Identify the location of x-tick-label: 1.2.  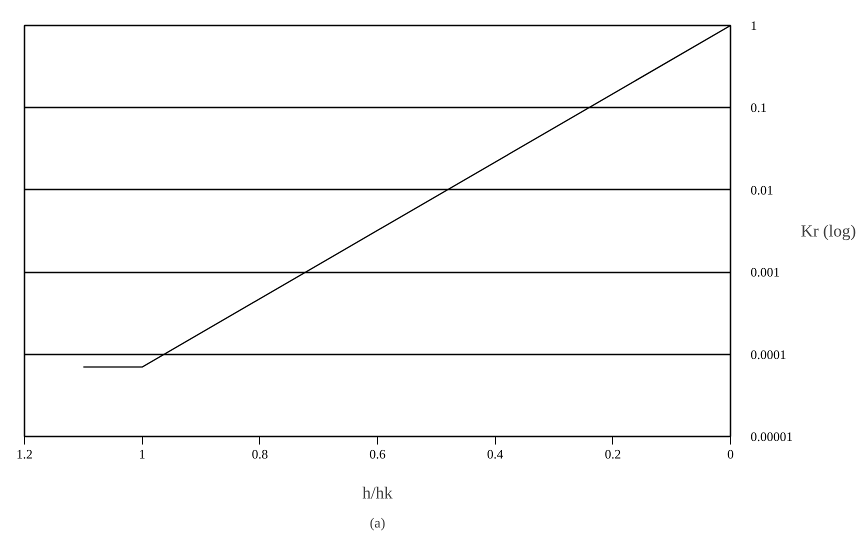
(24, 454).